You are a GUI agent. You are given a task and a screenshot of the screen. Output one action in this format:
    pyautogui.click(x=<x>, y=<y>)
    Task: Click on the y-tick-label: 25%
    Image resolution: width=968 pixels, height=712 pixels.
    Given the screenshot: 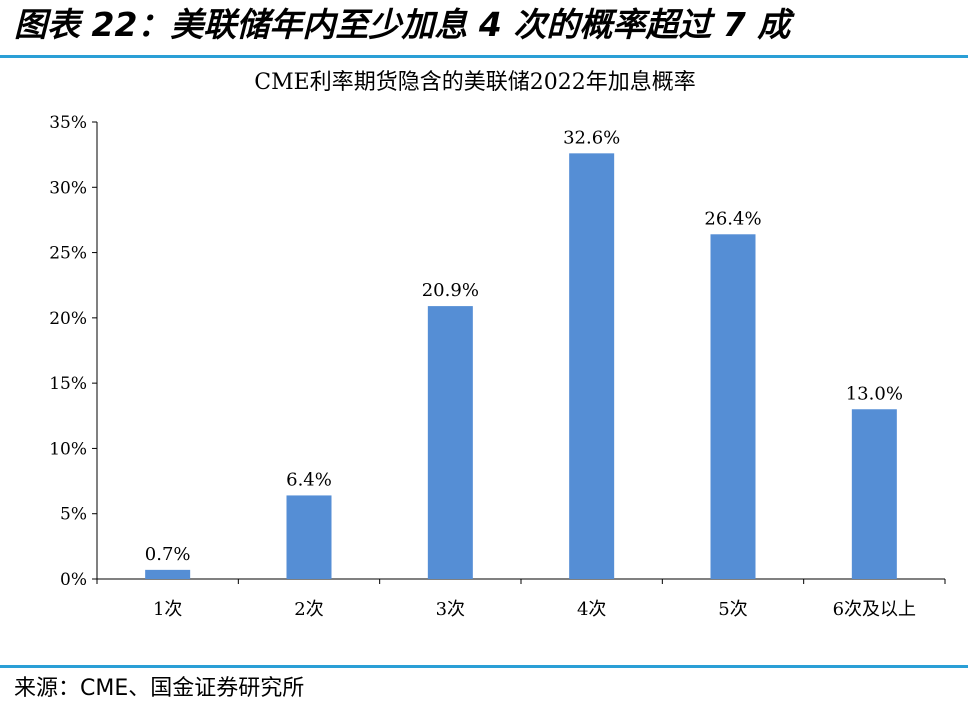 What is the action you would take?
    pyautogui.click(x=68, y=254)
    